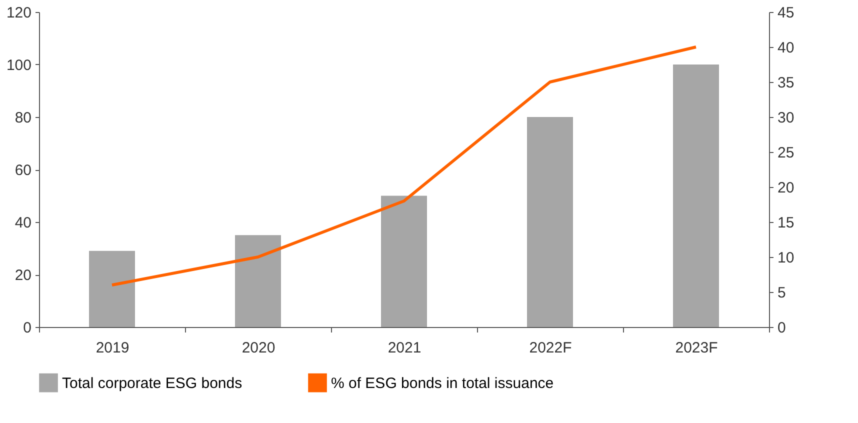 This screenshot has width=858, height=423. I want to click on y2-tick-label: 40, so click(786, 48).